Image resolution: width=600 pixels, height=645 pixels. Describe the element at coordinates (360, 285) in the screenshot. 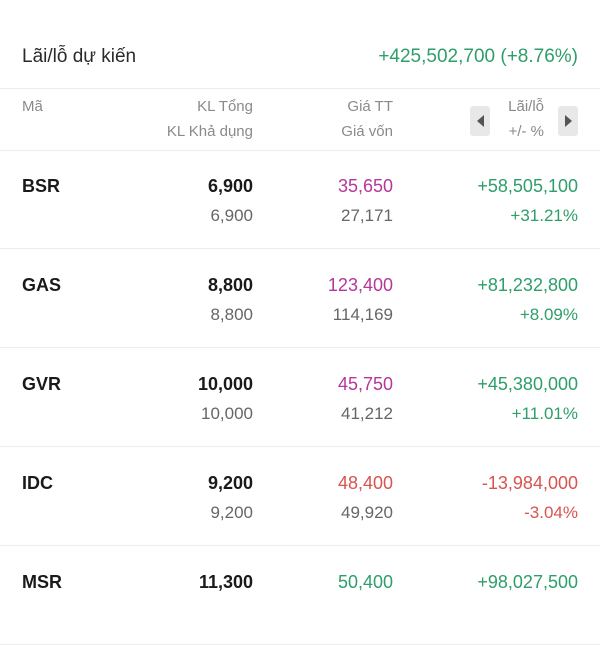

I see `holding-market-price: 123,400` at that location.